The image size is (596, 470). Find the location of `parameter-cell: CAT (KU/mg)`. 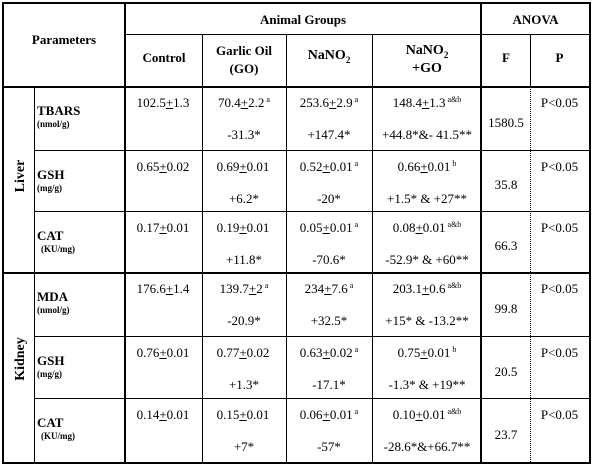

parameter-cell: CAT (KU/mg) is located at coordinates (80, 428).